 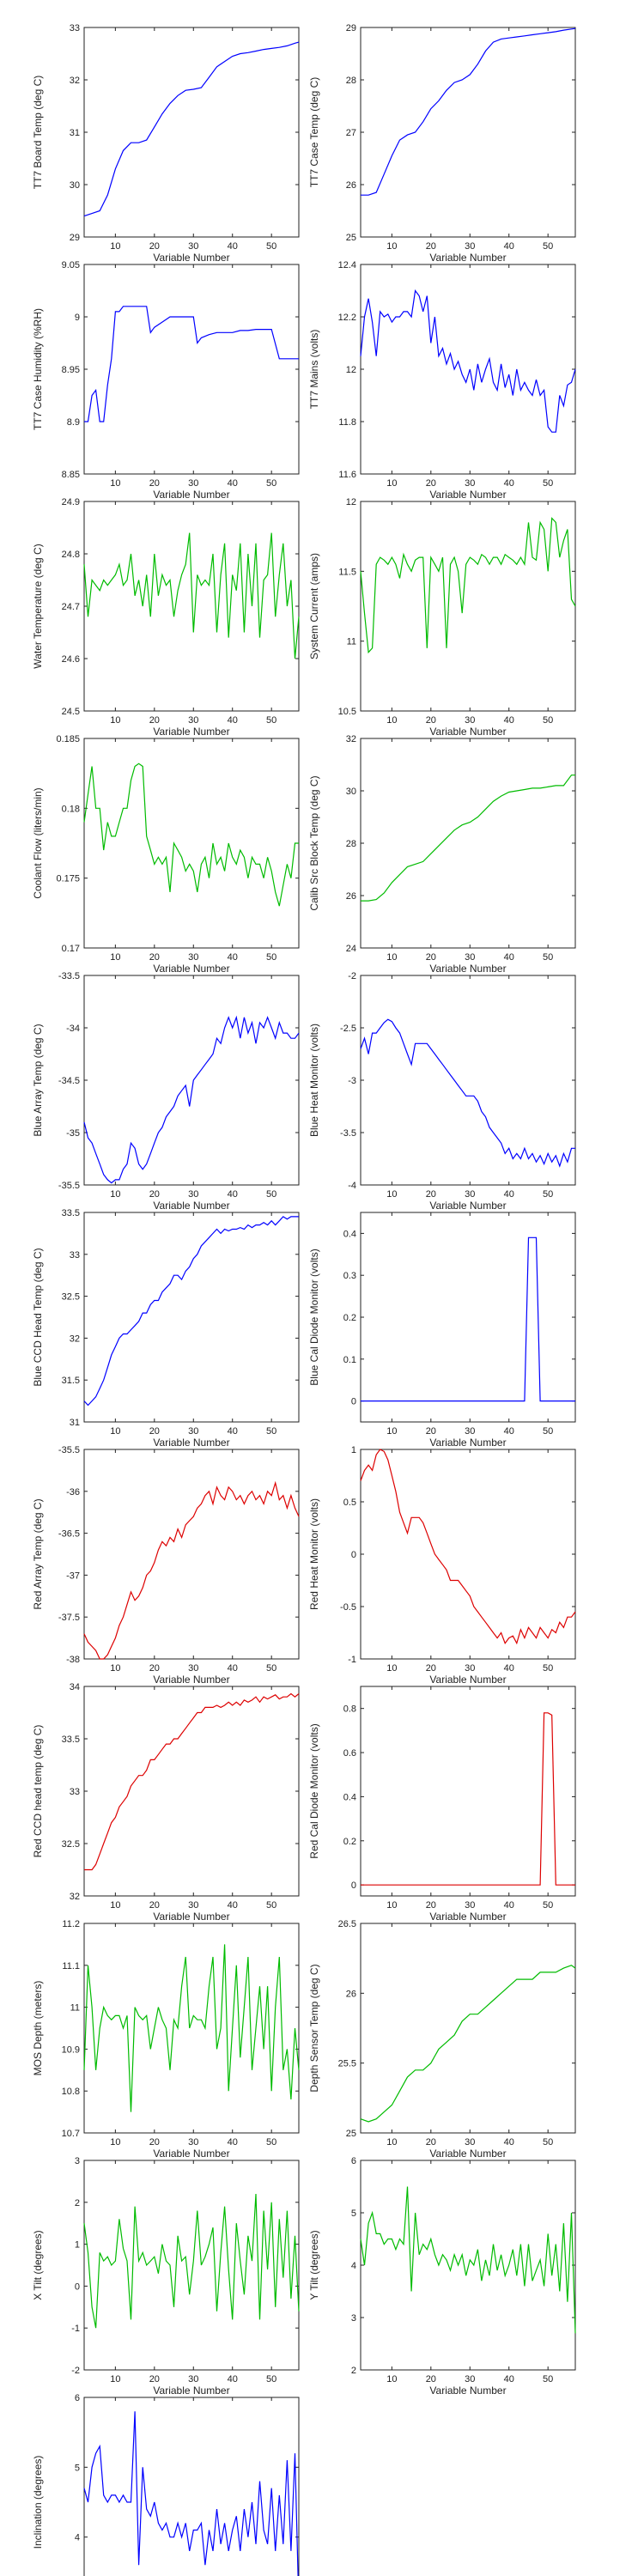 I want to click on y-tick-label: 0.4, so click(x=349, y=1797).